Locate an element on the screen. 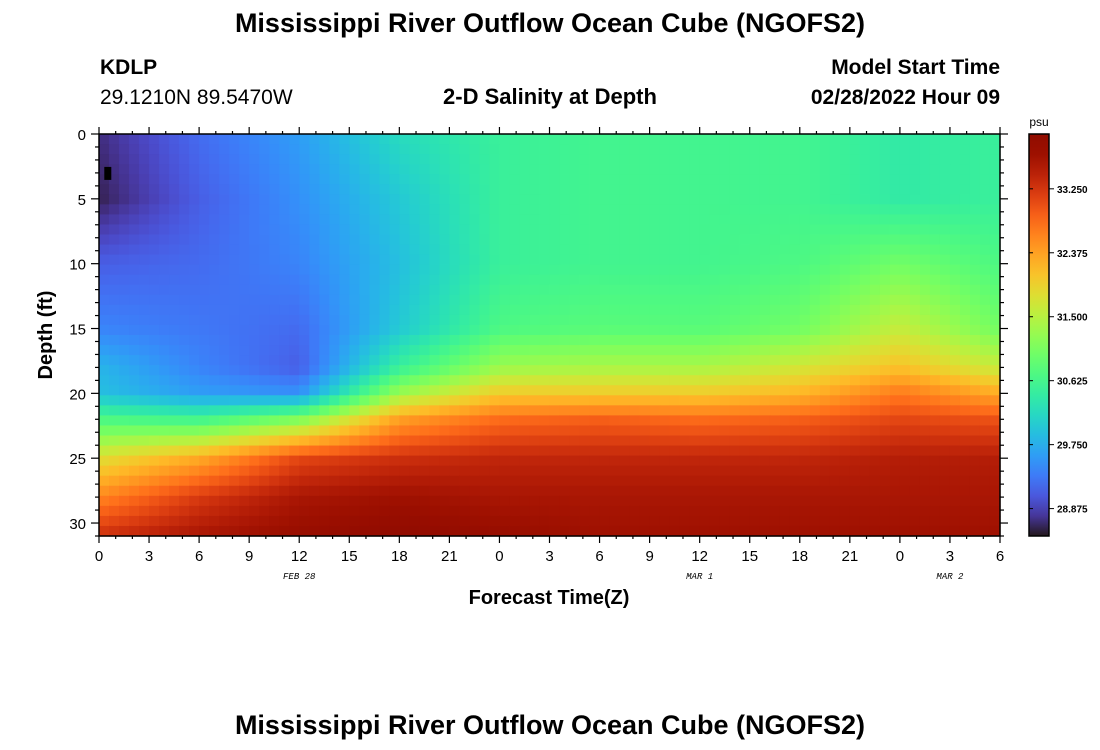 This screenshot has height=750, width=1100. model-start-value: 02/28/2022 Hour 09 is located at coordinates (905, 97).